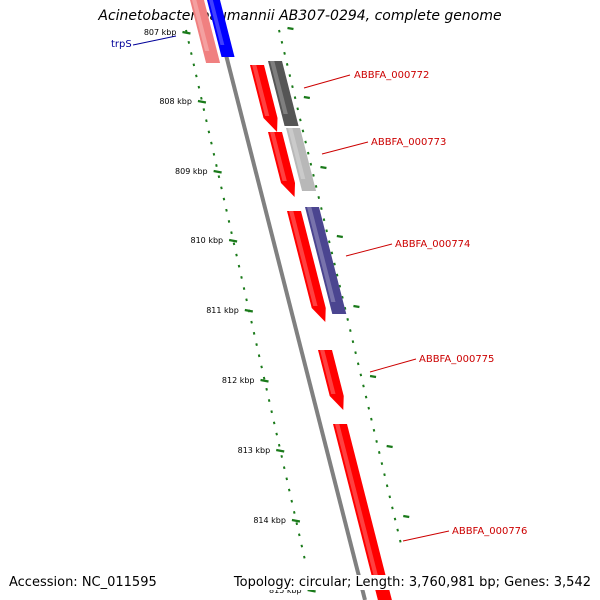 The width and height of the screenshot is (600, 600). I want to click on kbp-label: 812 kbp, so click(238, 380).